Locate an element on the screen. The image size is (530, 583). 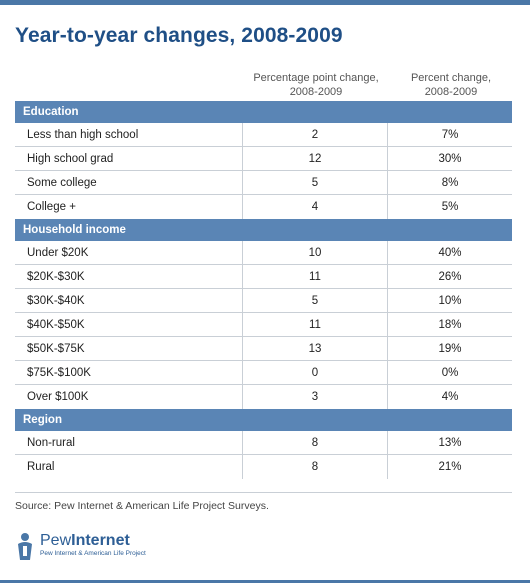
percent-cell: 13% is located at coordinates (450, 443).